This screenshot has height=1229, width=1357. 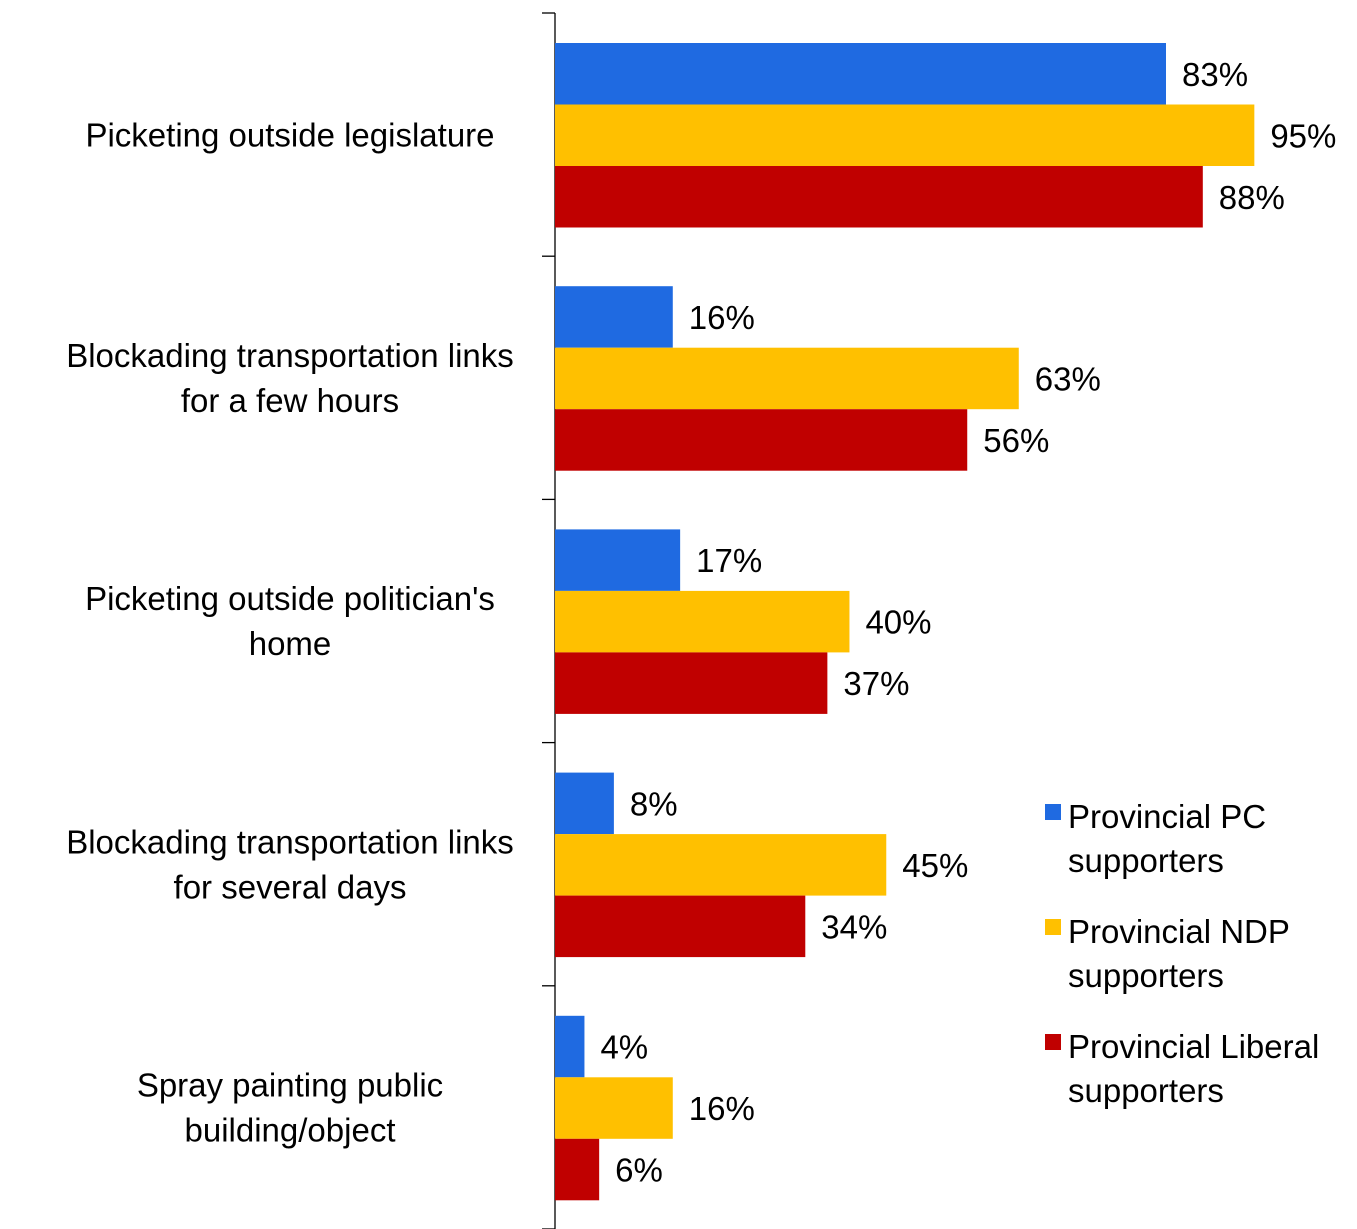 What do you see at coordinates (1068, 378) in the screenshot?
I see `data-label: 63%` at bounding box center [1068, 378].